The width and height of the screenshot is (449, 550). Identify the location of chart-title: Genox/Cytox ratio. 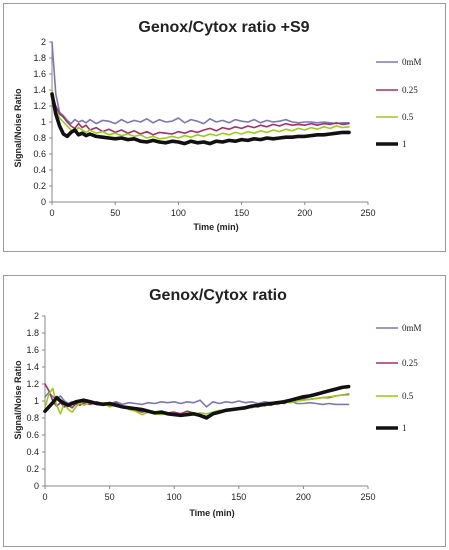
(218, 295).